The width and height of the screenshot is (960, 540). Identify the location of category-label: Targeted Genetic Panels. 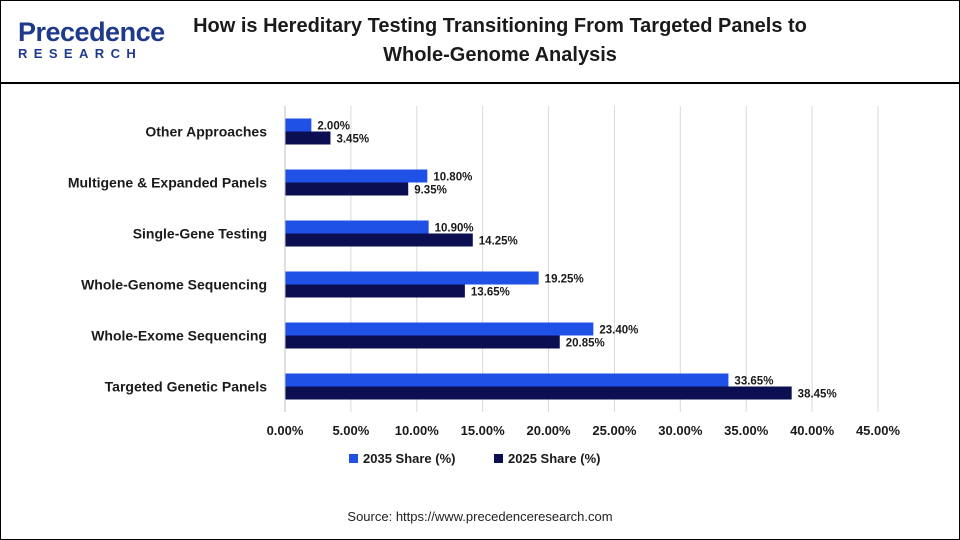
(186, 387).